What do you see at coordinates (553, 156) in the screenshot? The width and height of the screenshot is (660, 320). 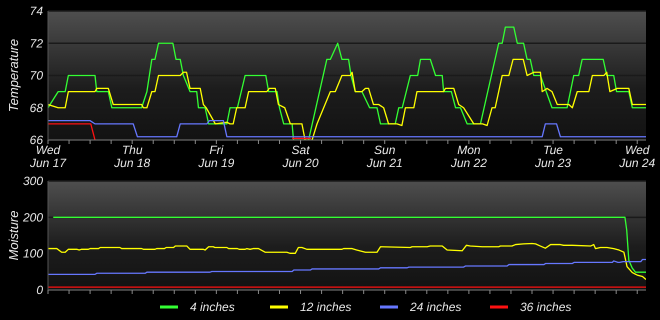 I see `x-tick-label: Tue Jun 23` at bounding box center [553, 156].